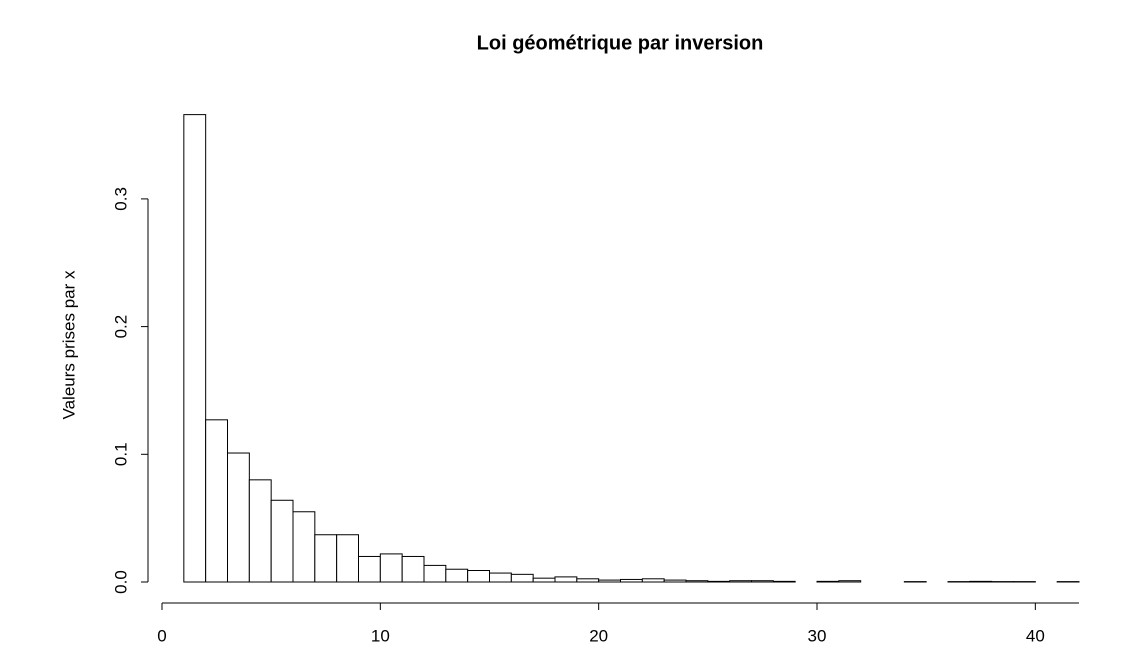 This screenshot has width=1122, height=671. I want to click on x-tick-label: 0, so click(161, 635).